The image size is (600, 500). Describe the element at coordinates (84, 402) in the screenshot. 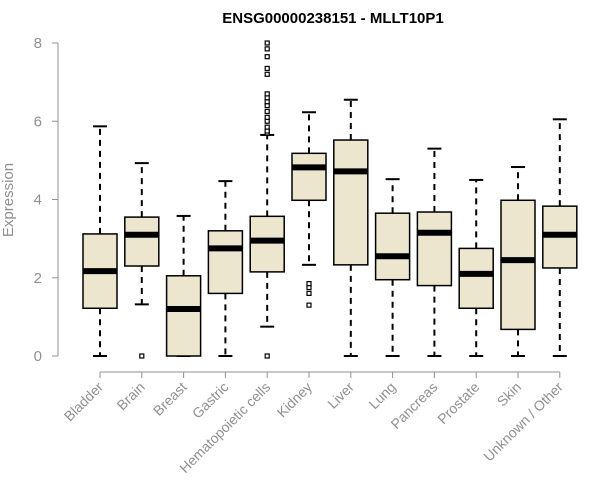

I see `x-tick-label: Bladder` at that location.